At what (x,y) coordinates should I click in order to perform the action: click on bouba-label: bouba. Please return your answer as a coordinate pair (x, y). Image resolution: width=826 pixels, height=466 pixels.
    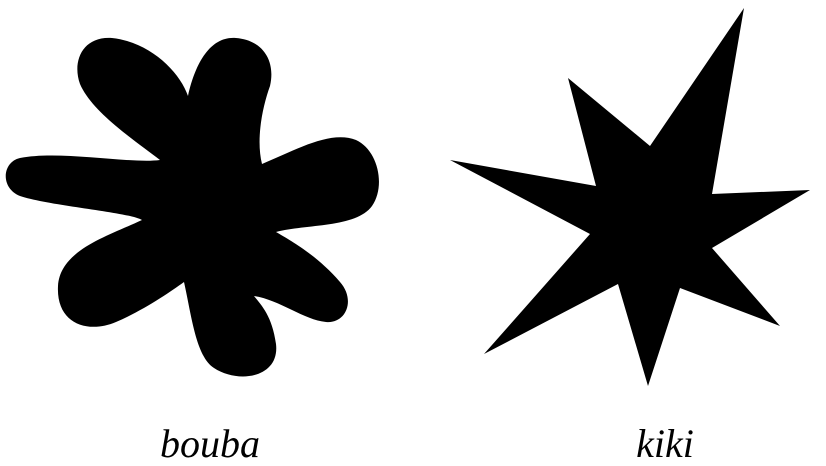
    Looking at the image, I should click on (210, 443).